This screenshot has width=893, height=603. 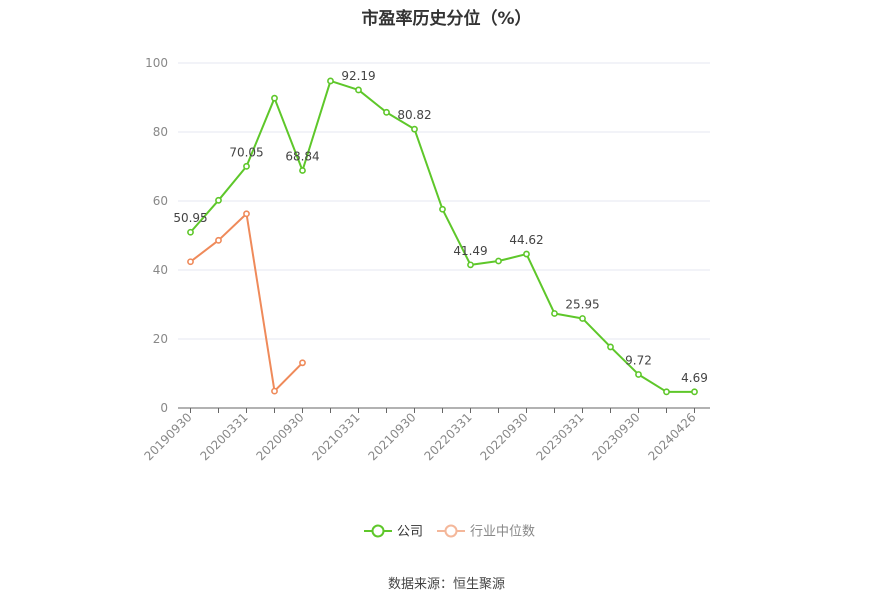 I want to click on chart-title: 市盈率历史分位（%）, so click(x=446, y=19).